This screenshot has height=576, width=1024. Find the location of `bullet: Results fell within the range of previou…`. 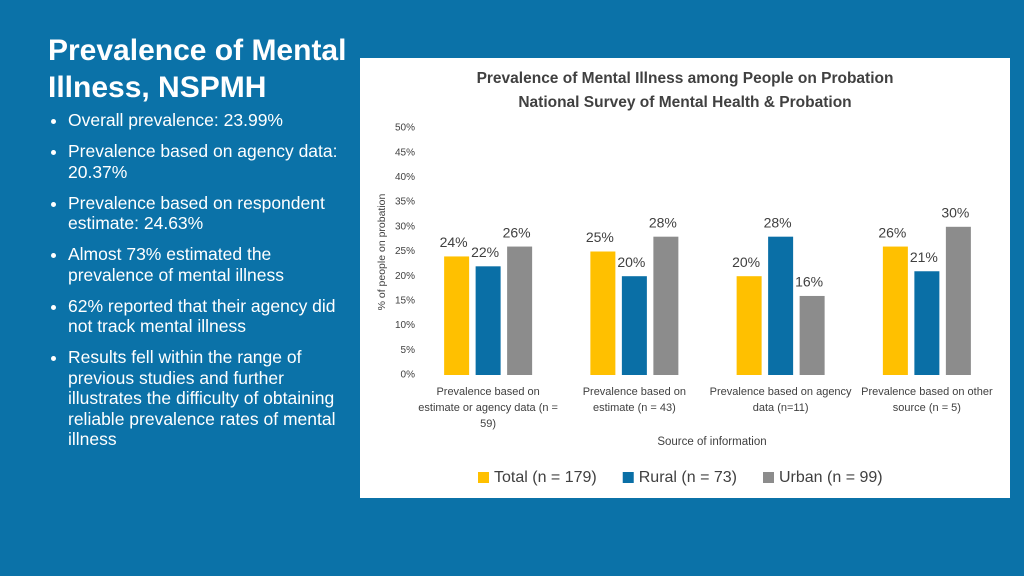

bullet: Results fell within the range of previou… is located at coordinates (208, 398).